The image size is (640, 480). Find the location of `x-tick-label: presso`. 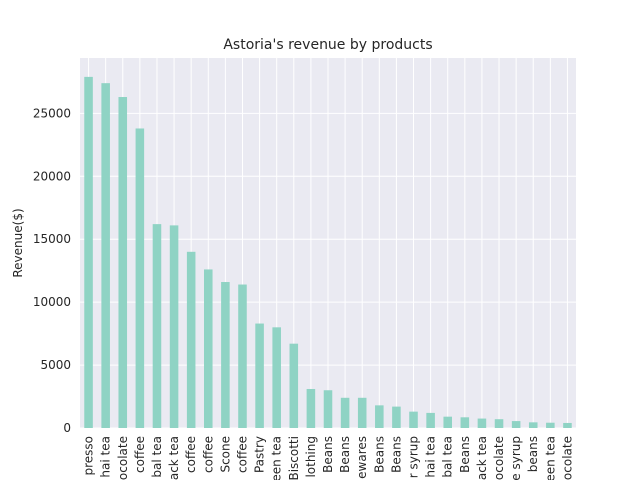

x-tick-label: presso is located at coordinates (89, 456).